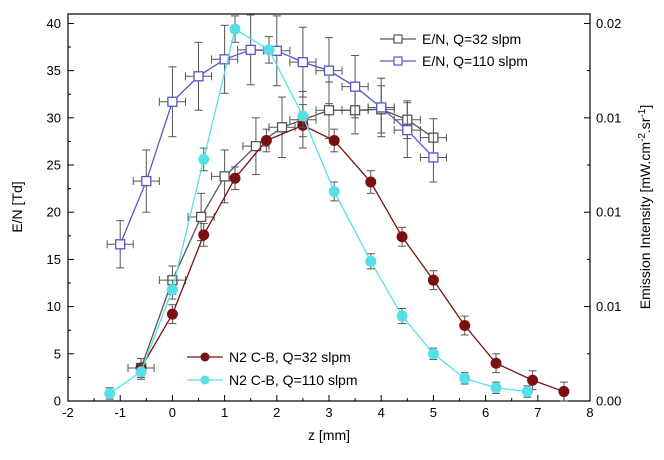 Image resolution: width=664 pixels, height=460 pixels. What do you see at coordinates (328, 412) in the screenshot?
I see `x-tick-label: 3` at bounding box center [328, 412].